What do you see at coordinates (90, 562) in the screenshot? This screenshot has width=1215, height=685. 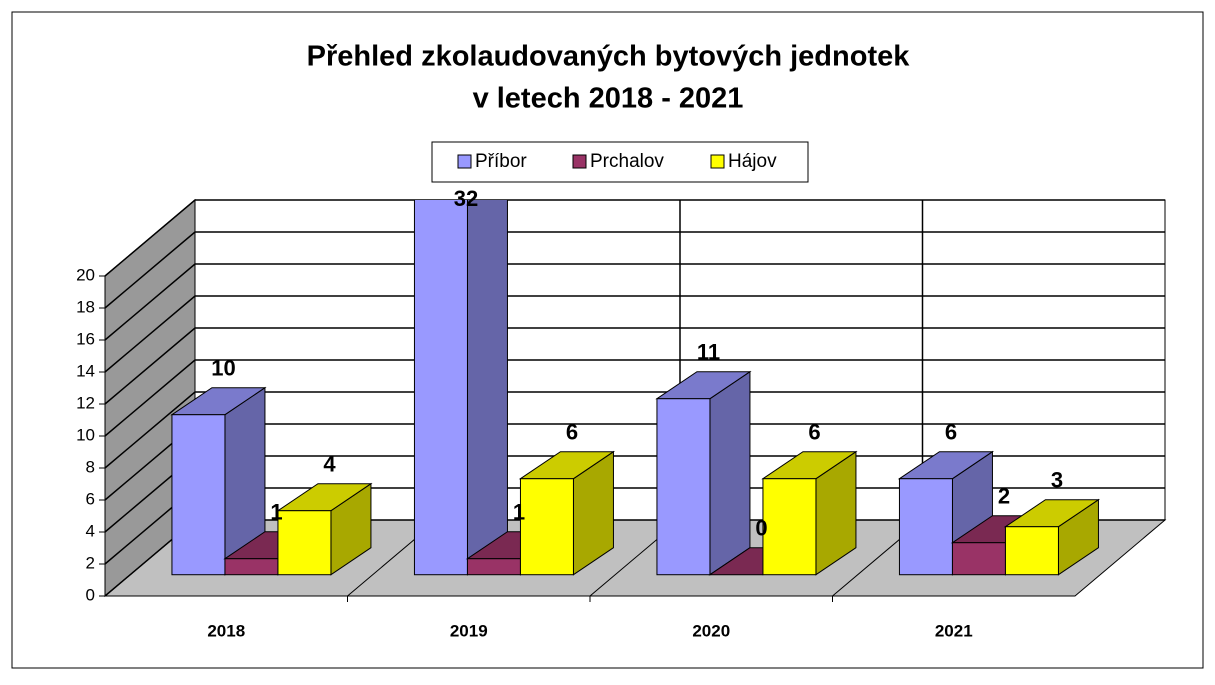 I see `y-tick-label: 2` at bounding box center [90, 562].